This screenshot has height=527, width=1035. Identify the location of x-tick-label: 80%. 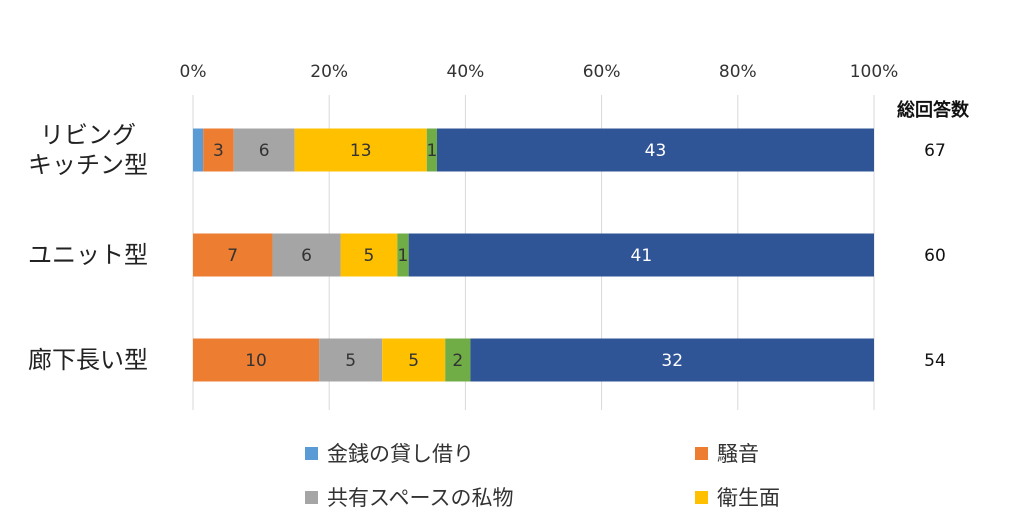
(738, 72).